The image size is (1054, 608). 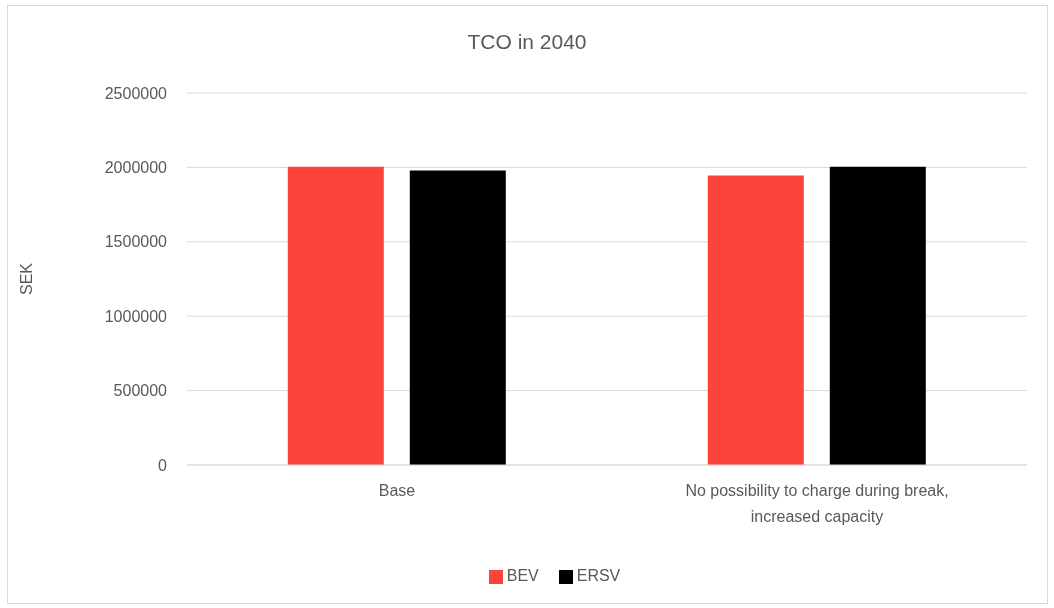 What do you see at coordinates (397, 491) in the screenshot?
I see `x-tick-label: Base` at bounding box center [397, 491].